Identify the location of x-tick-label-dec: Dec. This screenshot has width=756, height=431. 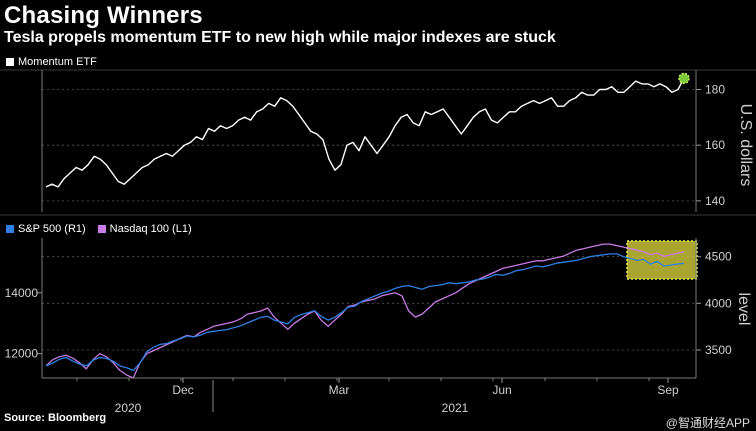
(182, 390).